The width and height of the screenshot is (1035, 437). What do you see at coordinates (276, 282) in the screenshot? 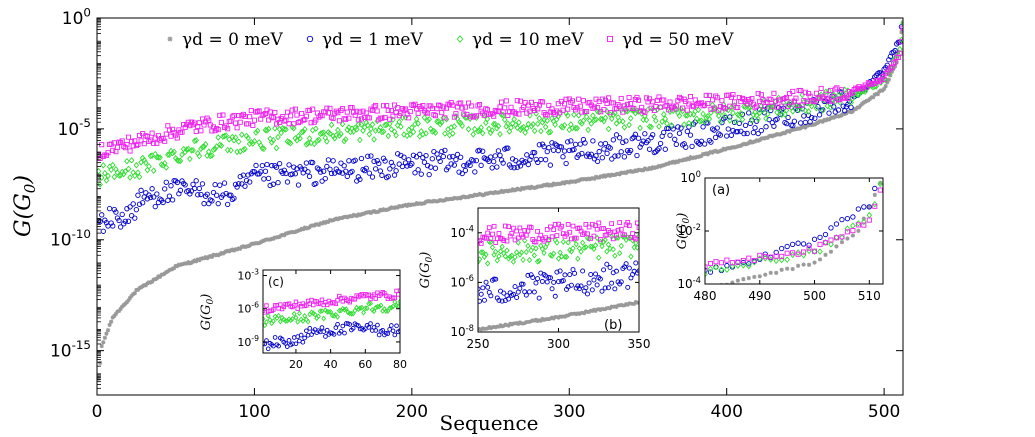
I see `inset-c-label: (c)` at bounding box center [276, 282].